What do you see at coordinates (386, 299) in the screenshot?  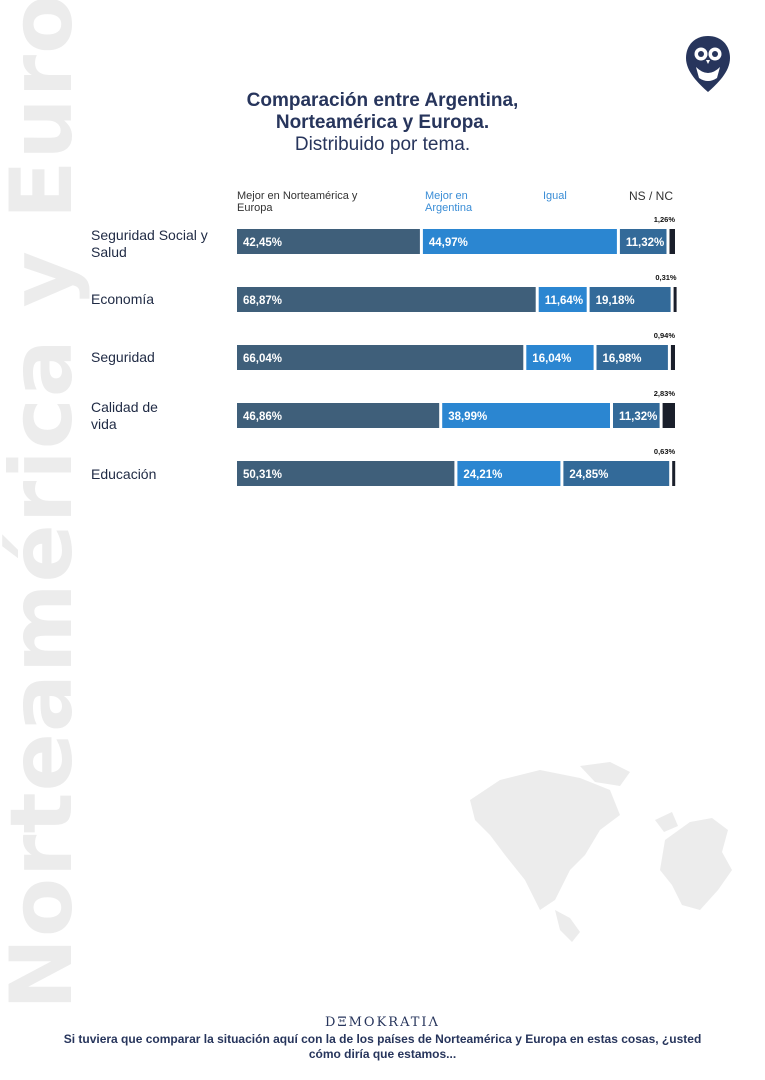 I see `bar-segment-row1-series0` at bounding box center [386, 299].